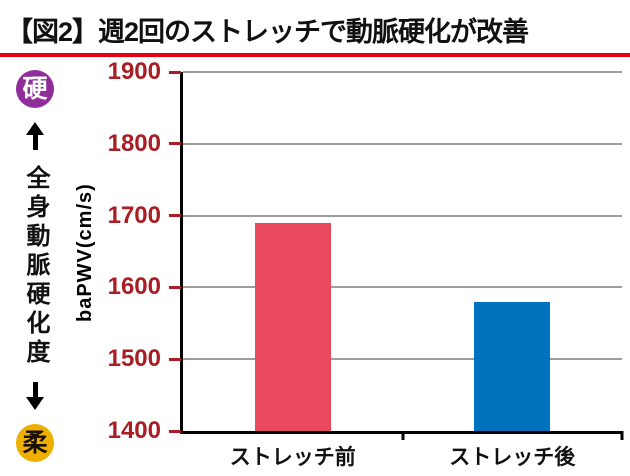 Image resolution: width=630 pixels, height=476 pixels. I want to click on hard-badge: 硬, so click(35, 89).